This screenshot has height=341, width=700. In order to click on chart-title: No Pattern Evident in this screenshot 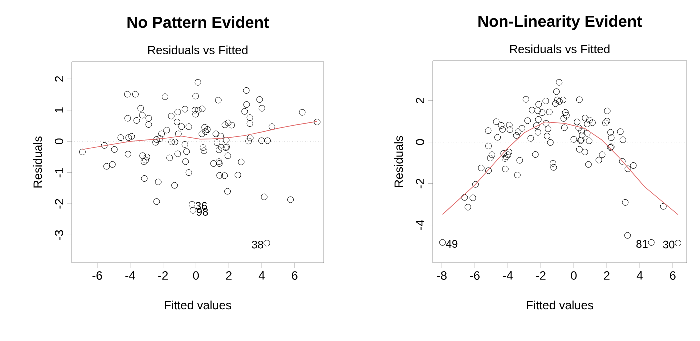, I will do `click(199, 22)`.